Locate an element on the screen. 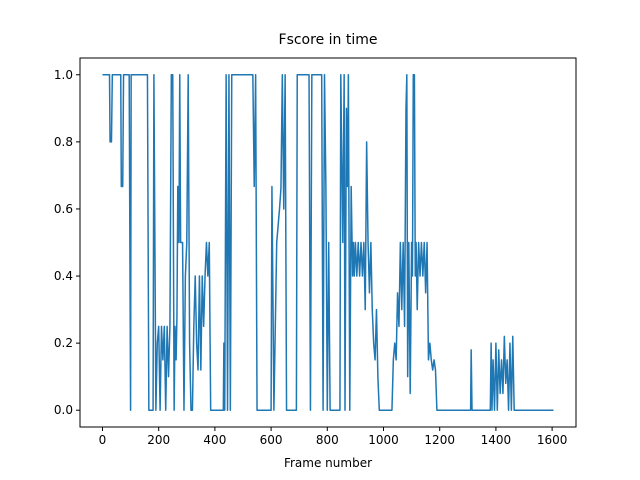 The image size is (640, 480). y-tick-label: 0.8 is located at coordinates (63, 142).